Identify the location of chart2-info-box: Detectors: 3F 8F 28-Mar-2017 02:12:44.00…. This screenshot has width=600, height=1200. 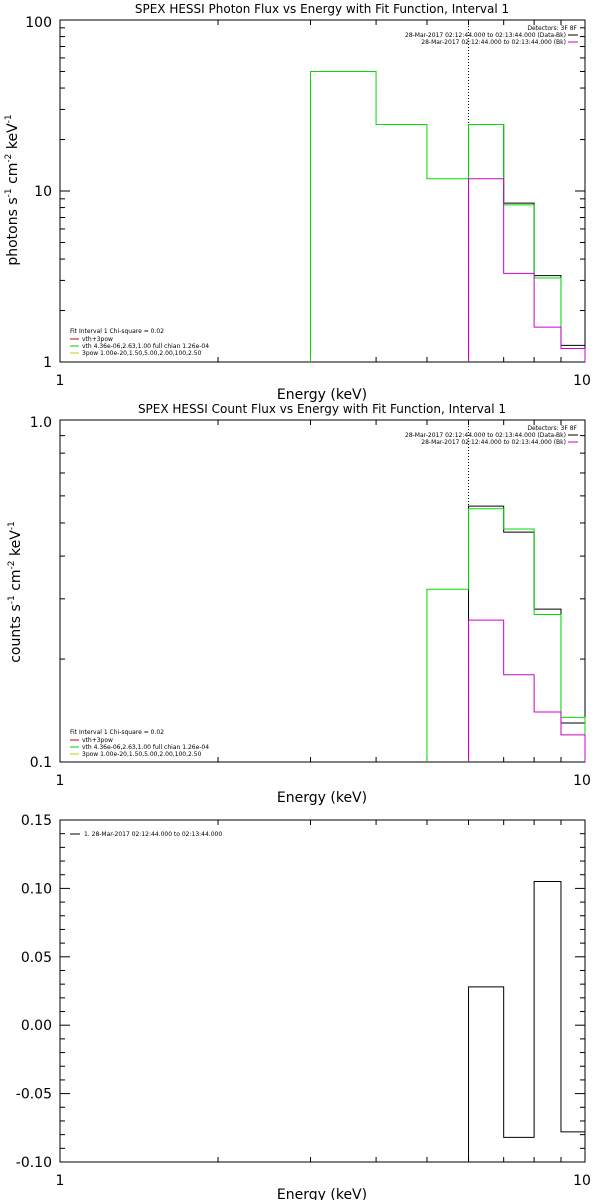
(491, 435).